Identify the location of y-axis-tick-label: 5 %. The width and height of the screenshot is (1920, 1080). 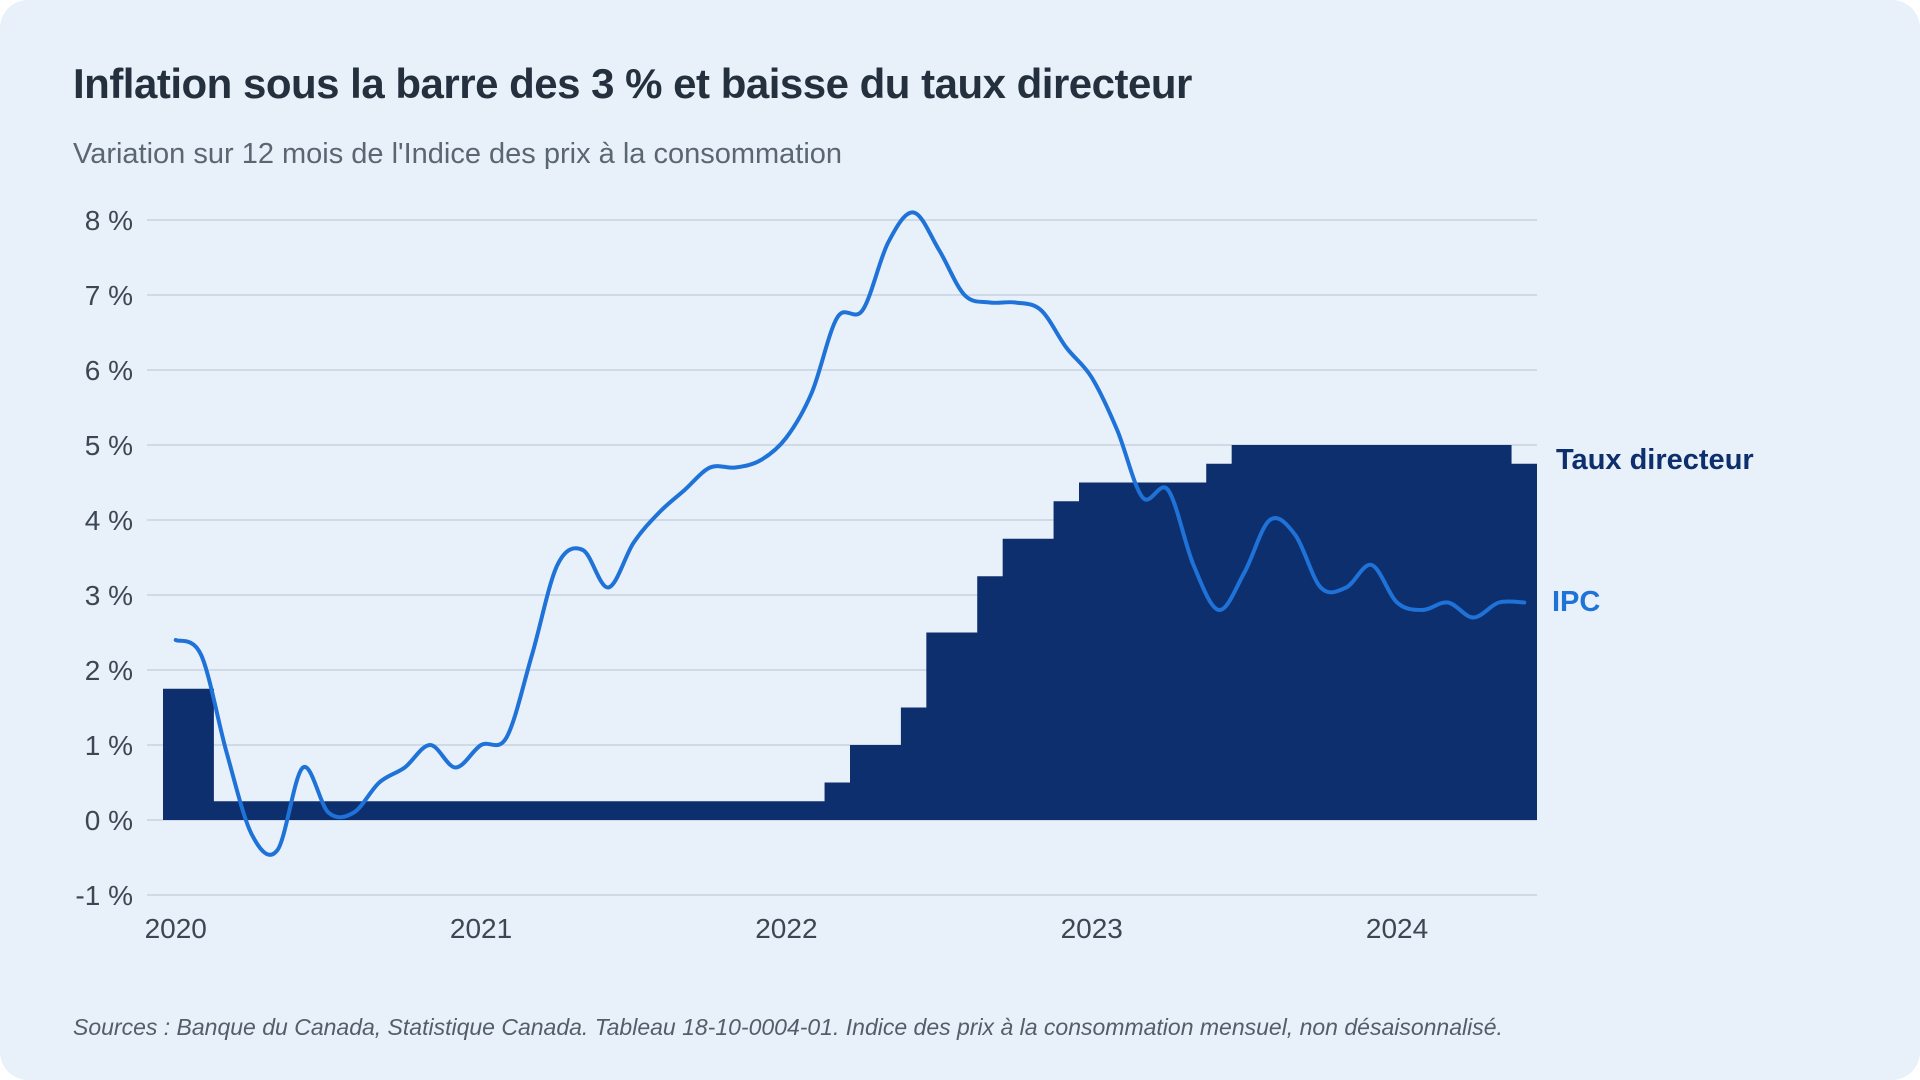
(109, 445).